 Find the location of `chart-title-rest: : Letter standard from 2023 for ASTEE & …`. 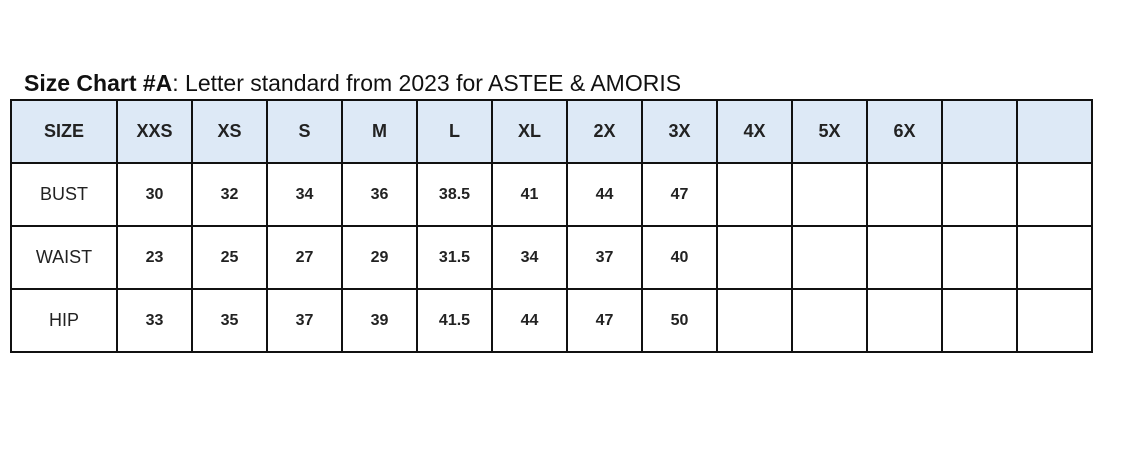

chart-title-rest: : Letter standard from 2023 for ASTEE & … is located at coordinates (427, 83).